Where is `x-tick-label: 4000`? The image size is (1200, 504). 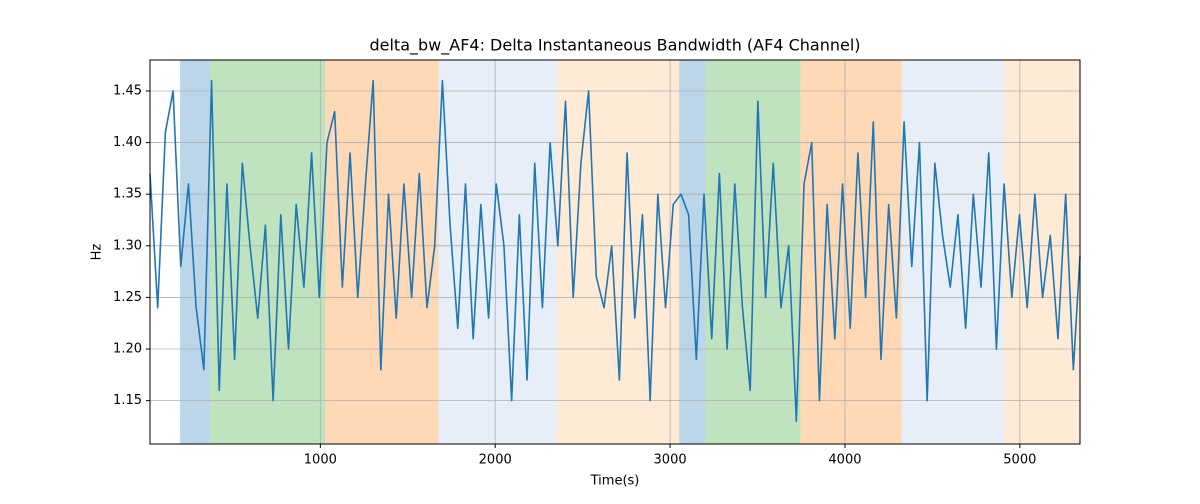
x-tick-label: 4000 is located at coordinates (844, 460).